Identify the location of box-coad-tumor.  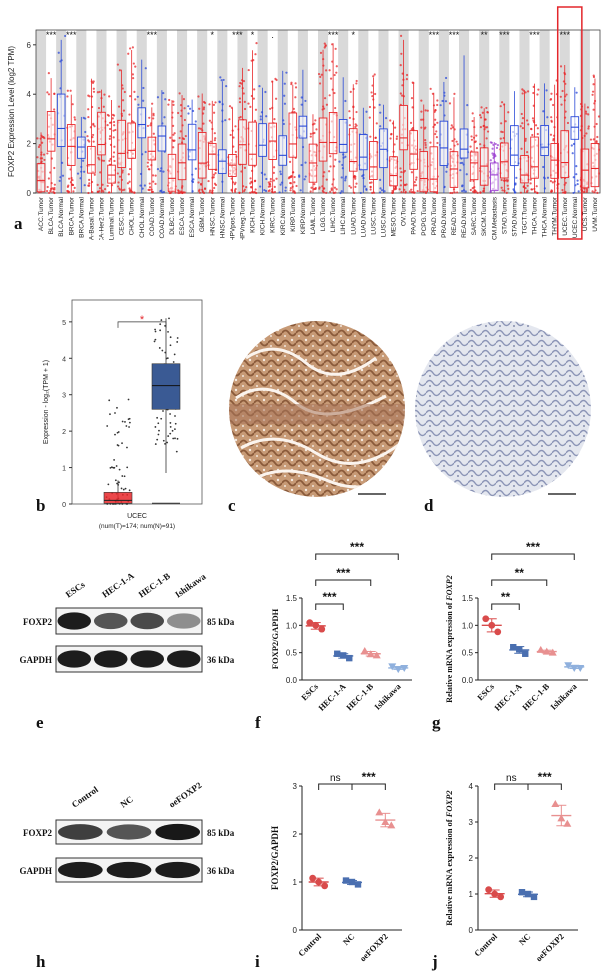
(151, 148).